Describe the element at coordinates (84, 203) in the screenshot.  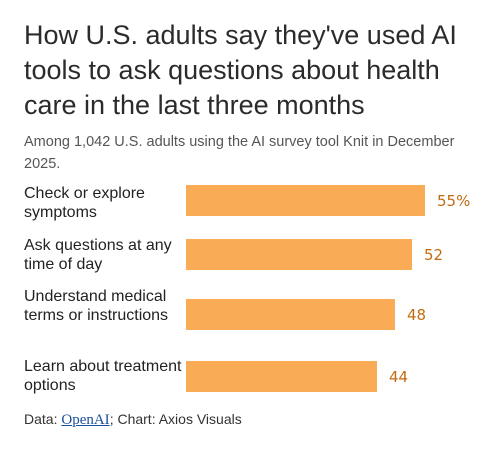
I see `category-label: Check or explore symptoms` at that location.